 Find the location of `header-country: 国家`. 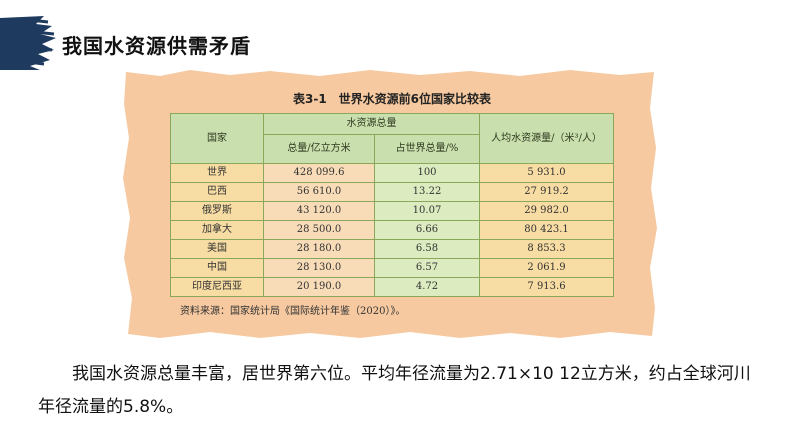

header-country: 国家 is located at coordinates (217, 138).